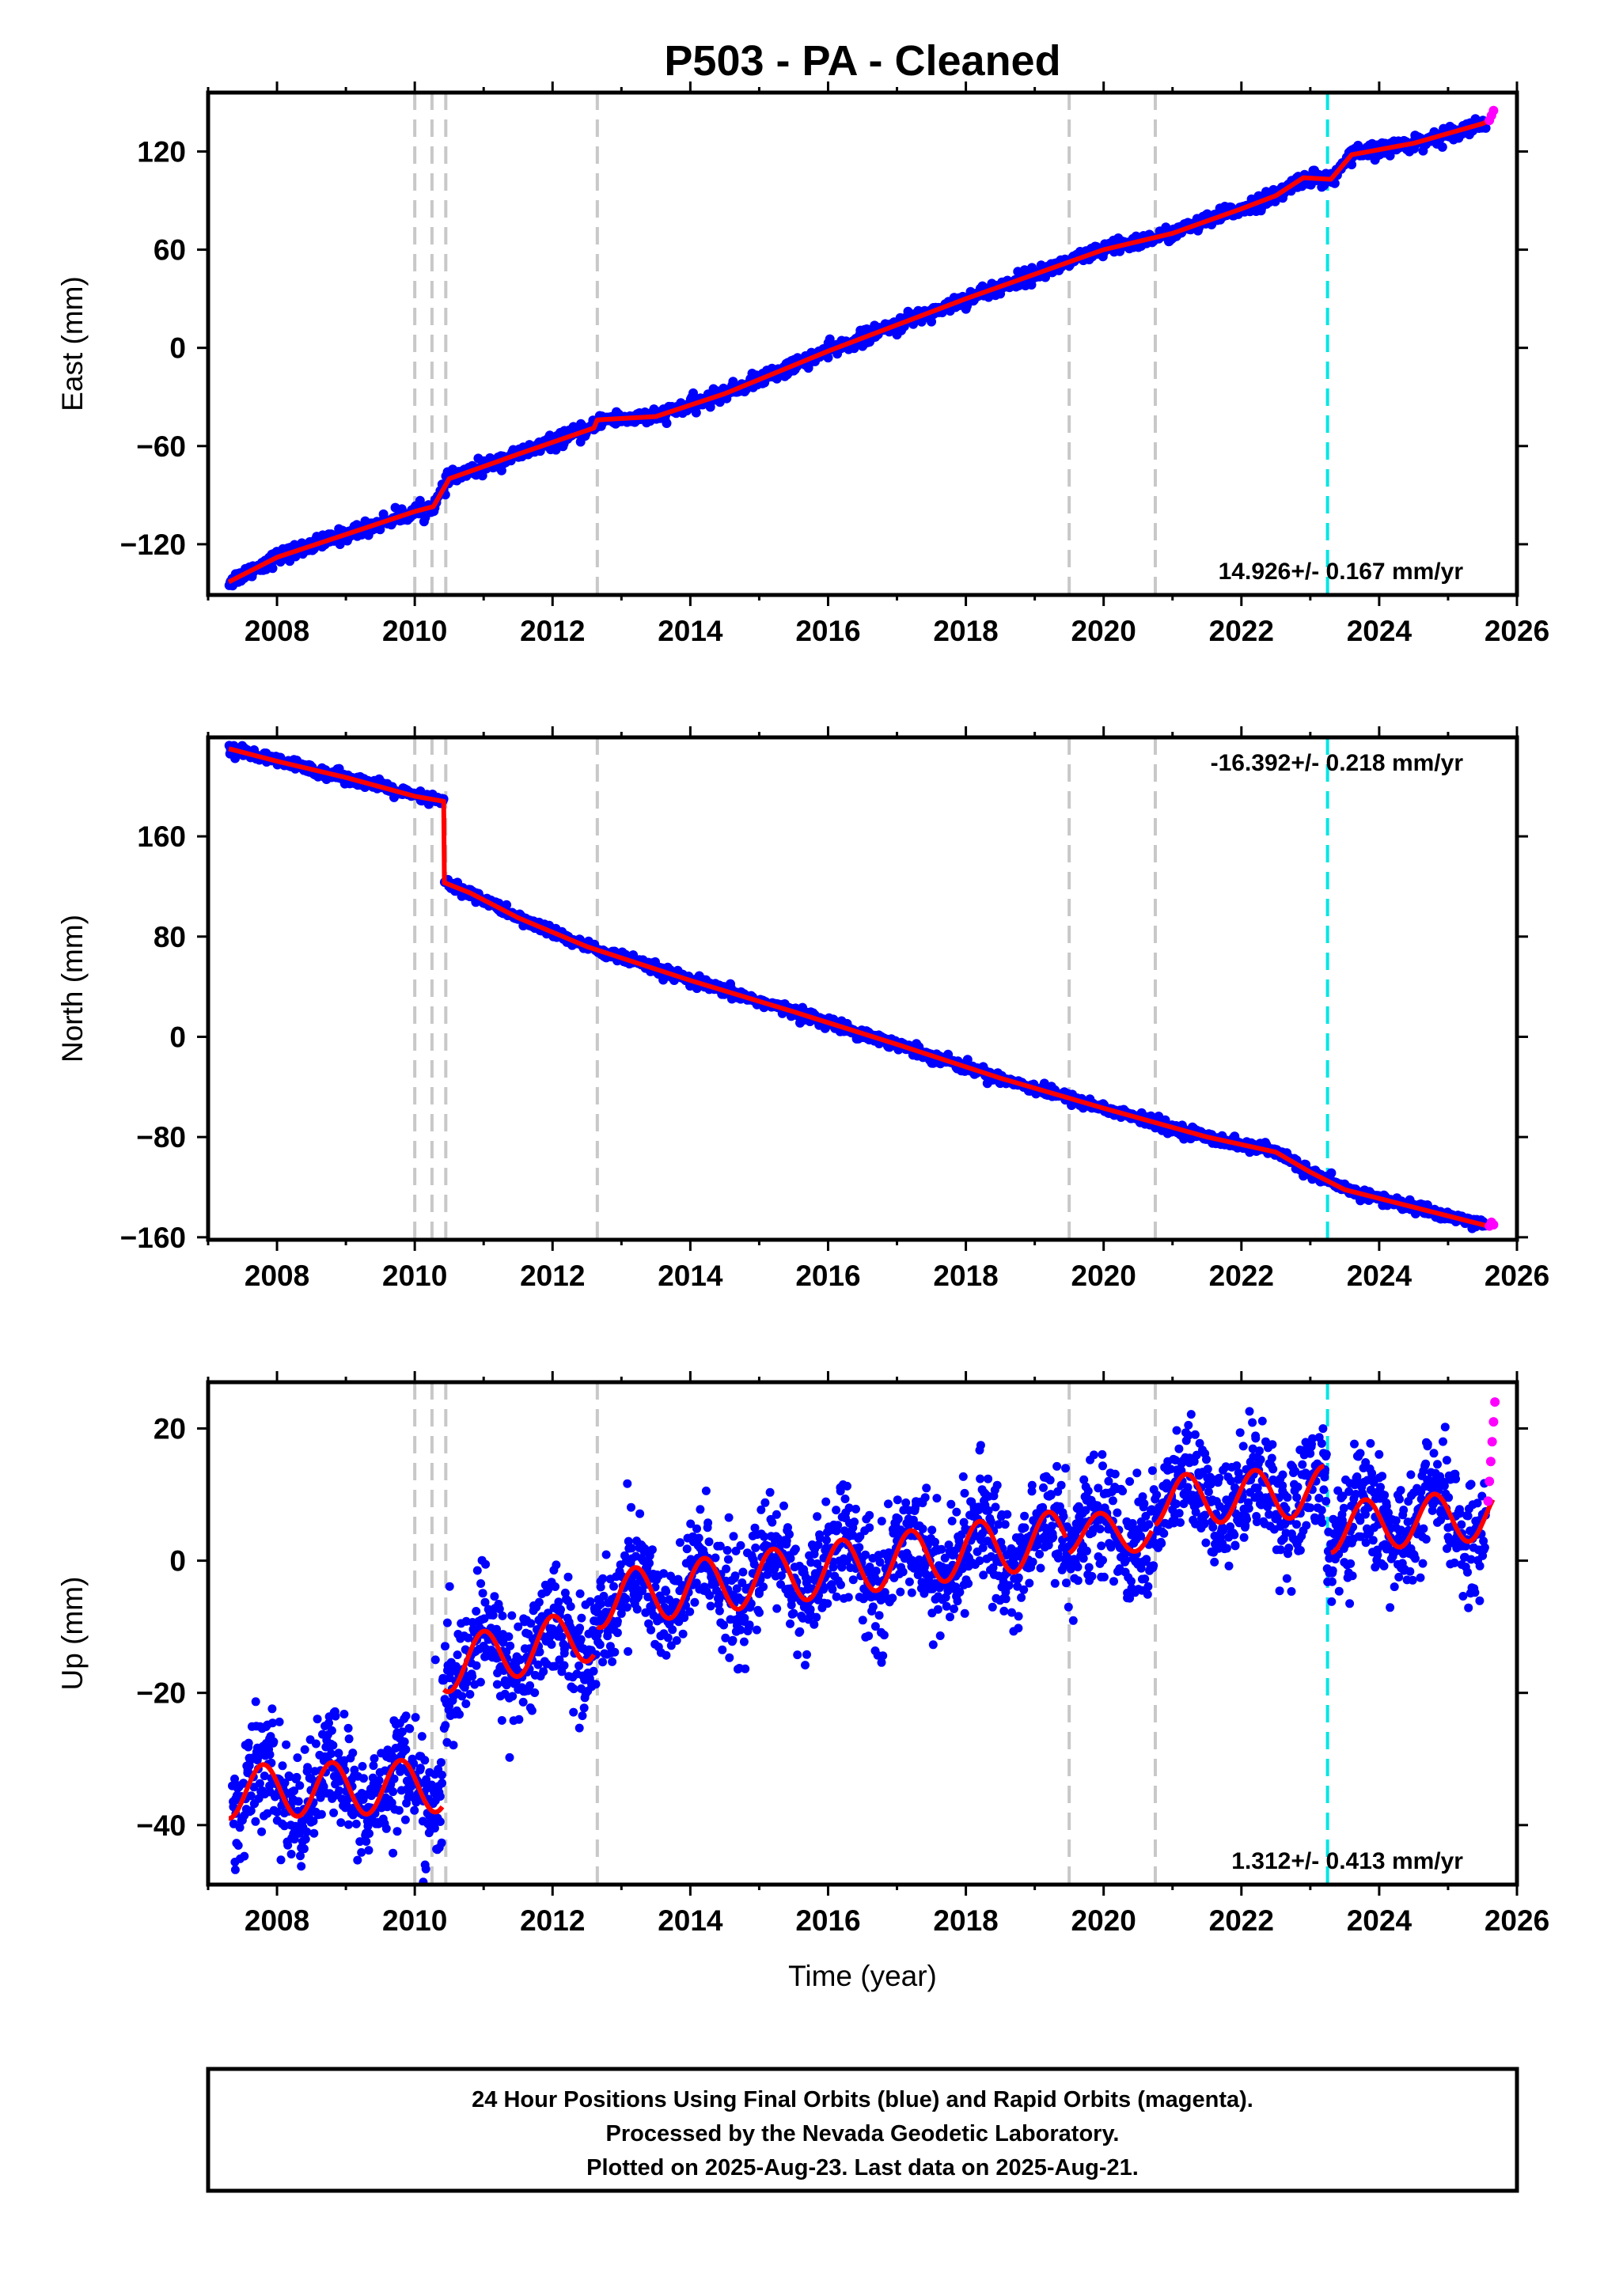  What do you see at coordinates (552, 1276) in the screenshot?
I see `x-tick-label: 2012` at bounding box center [552, 1276].